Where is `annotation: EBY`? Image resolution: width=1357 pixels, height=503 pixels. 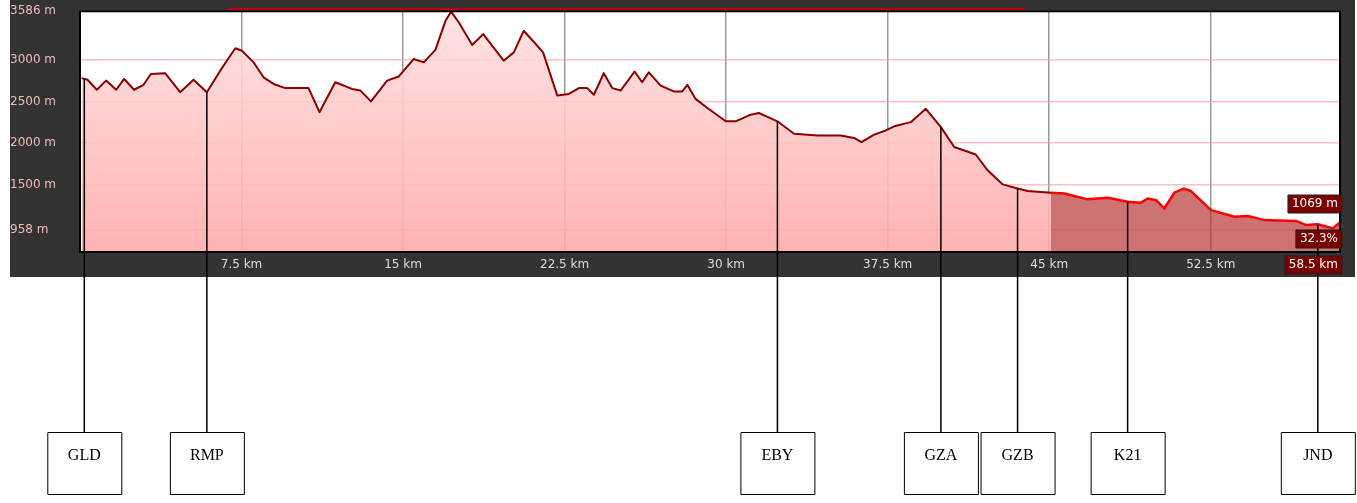 annotation: EBY is located at coordinates (777, 455).